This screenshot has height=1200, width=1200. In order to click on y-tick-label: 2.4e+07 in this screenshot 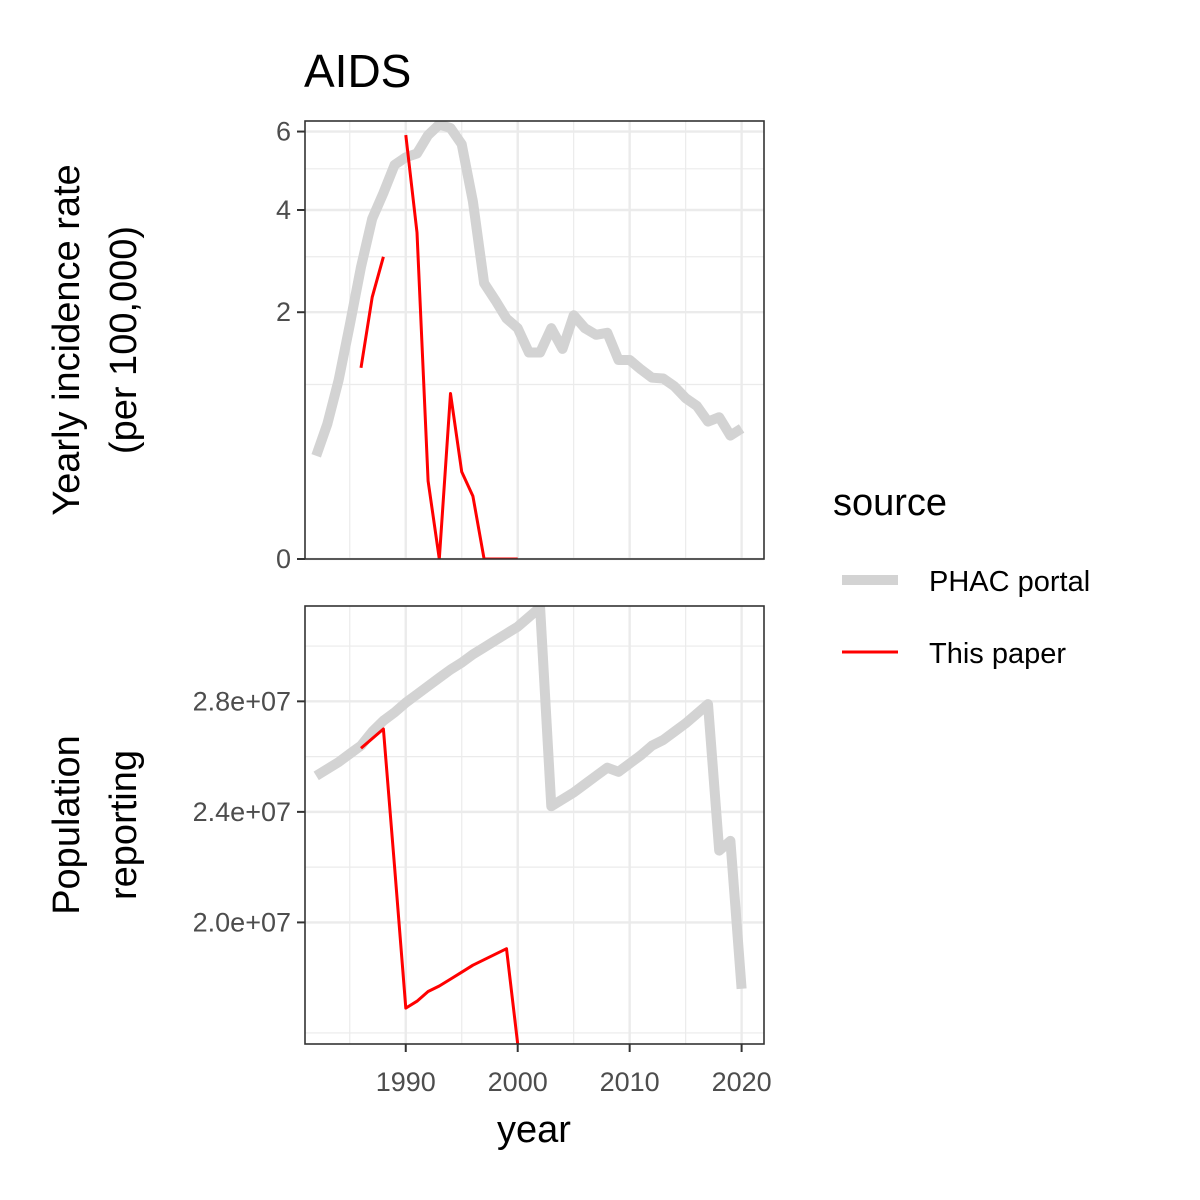, I will do `click(242, 812)`.